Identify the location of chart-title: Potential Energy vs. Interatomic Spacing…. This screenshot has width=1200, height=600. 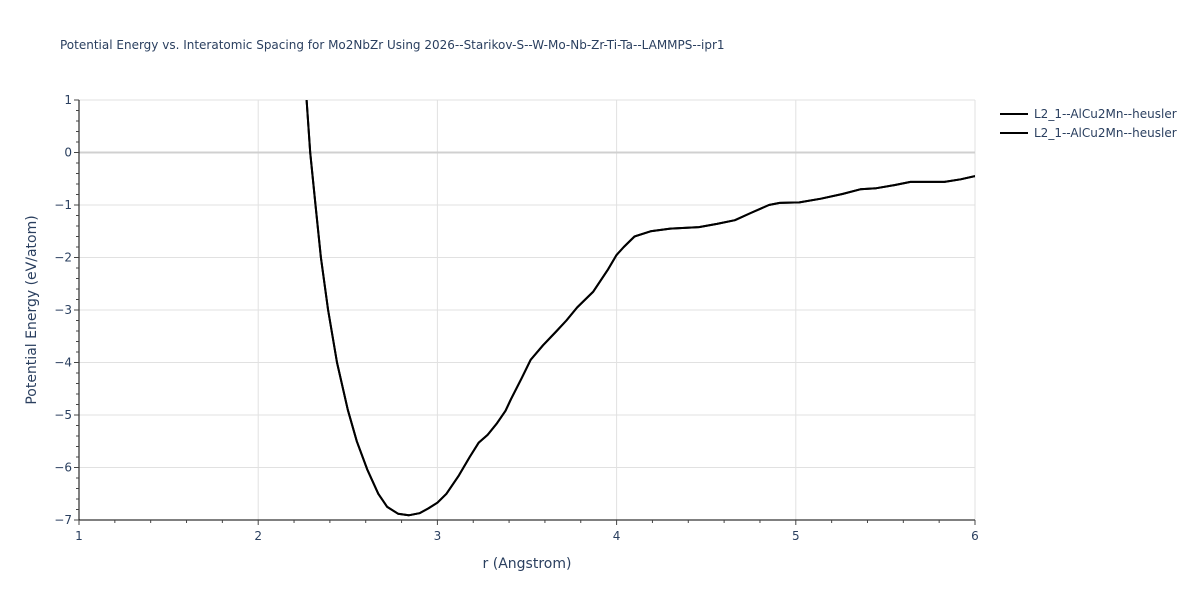
(392, 45).